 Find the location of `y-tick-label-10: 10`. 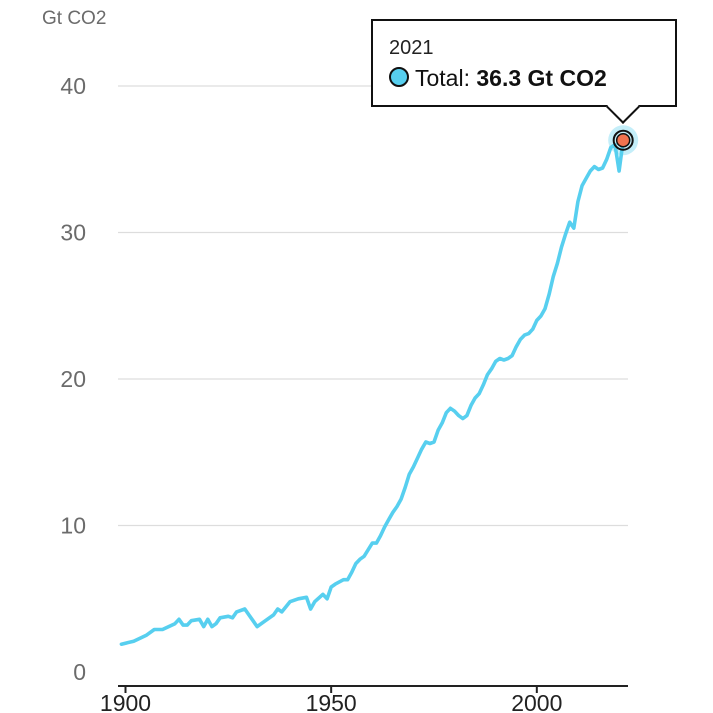

y-tick-label-10: 10 is located at coordinates (73, 526).